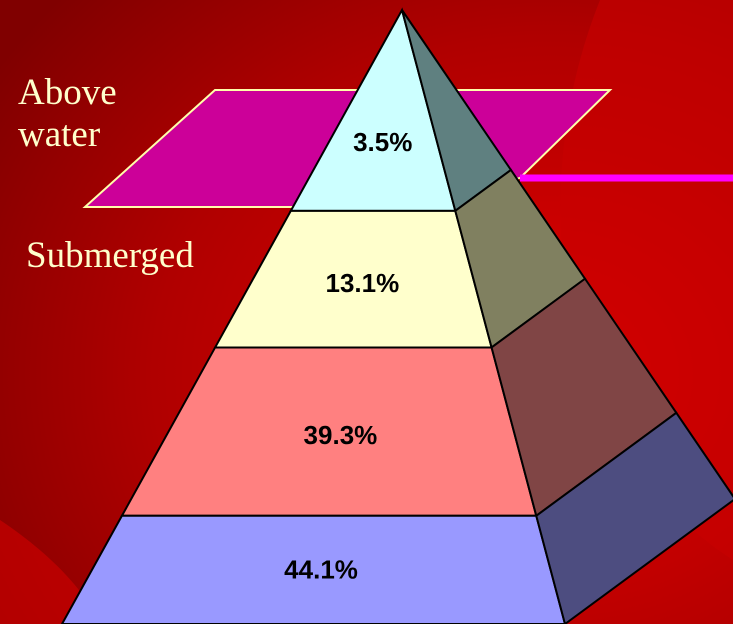 This screenshot has height=624, width=733. Describe the element at coordinates (634, 517) in the screenshot. I see `pyramid-layer-side` at that location.